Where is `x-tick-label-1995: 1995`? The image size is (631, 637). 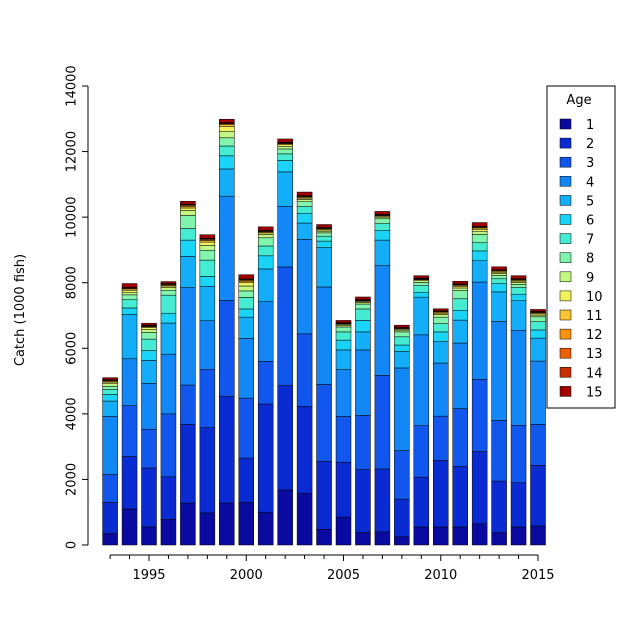
x-tick-label-1995: 1995 is located at coordinates (148, 575).